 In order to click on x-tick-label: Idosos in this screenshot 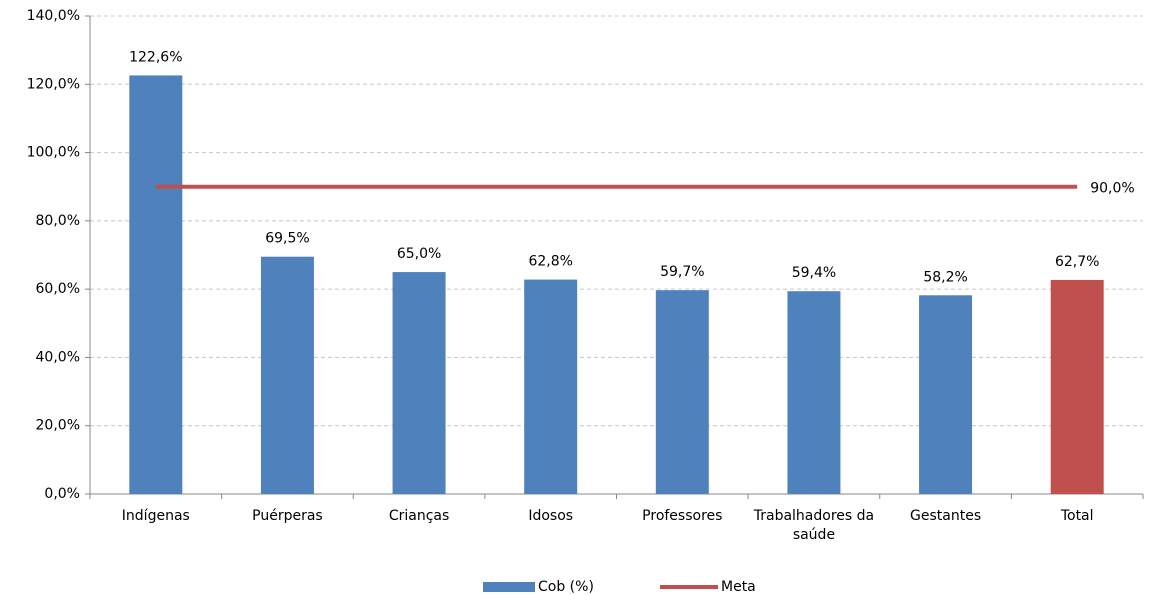, I will do `click(551, 516)`.